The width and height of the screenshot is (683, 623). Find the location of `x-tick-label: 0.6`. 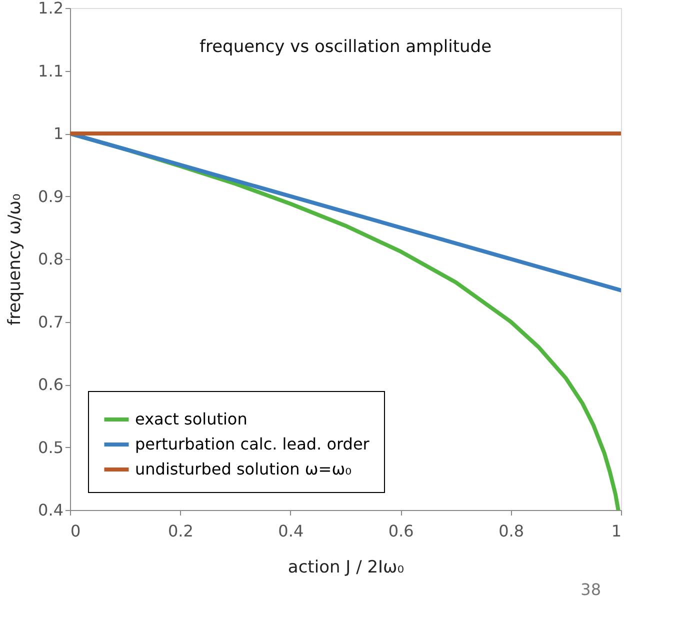

x-tick-label: 0.6 is located at coordinates (401, 531).